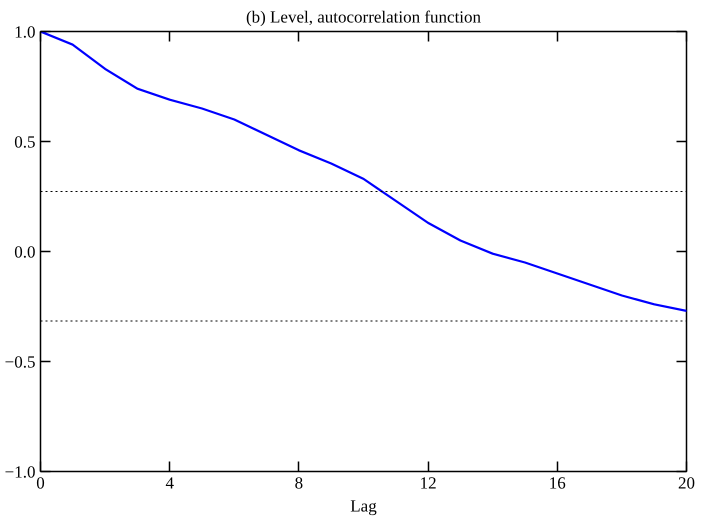 The height and width of the screenshot is (518, 706). Describe the element at coordinates (364, 17) in the screenshot. I see `chart-title: (b) Level, autocorrelation function` at that location.